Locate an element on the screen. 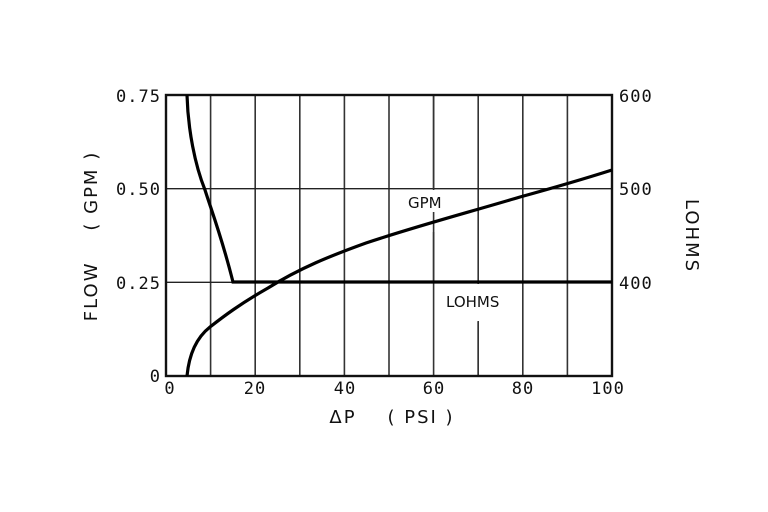 Image resolution: width=768 pixels, height=512 pixels. x-axis-ticks: 0 20 40 60 80 100 is located at coordinates (394, 389).